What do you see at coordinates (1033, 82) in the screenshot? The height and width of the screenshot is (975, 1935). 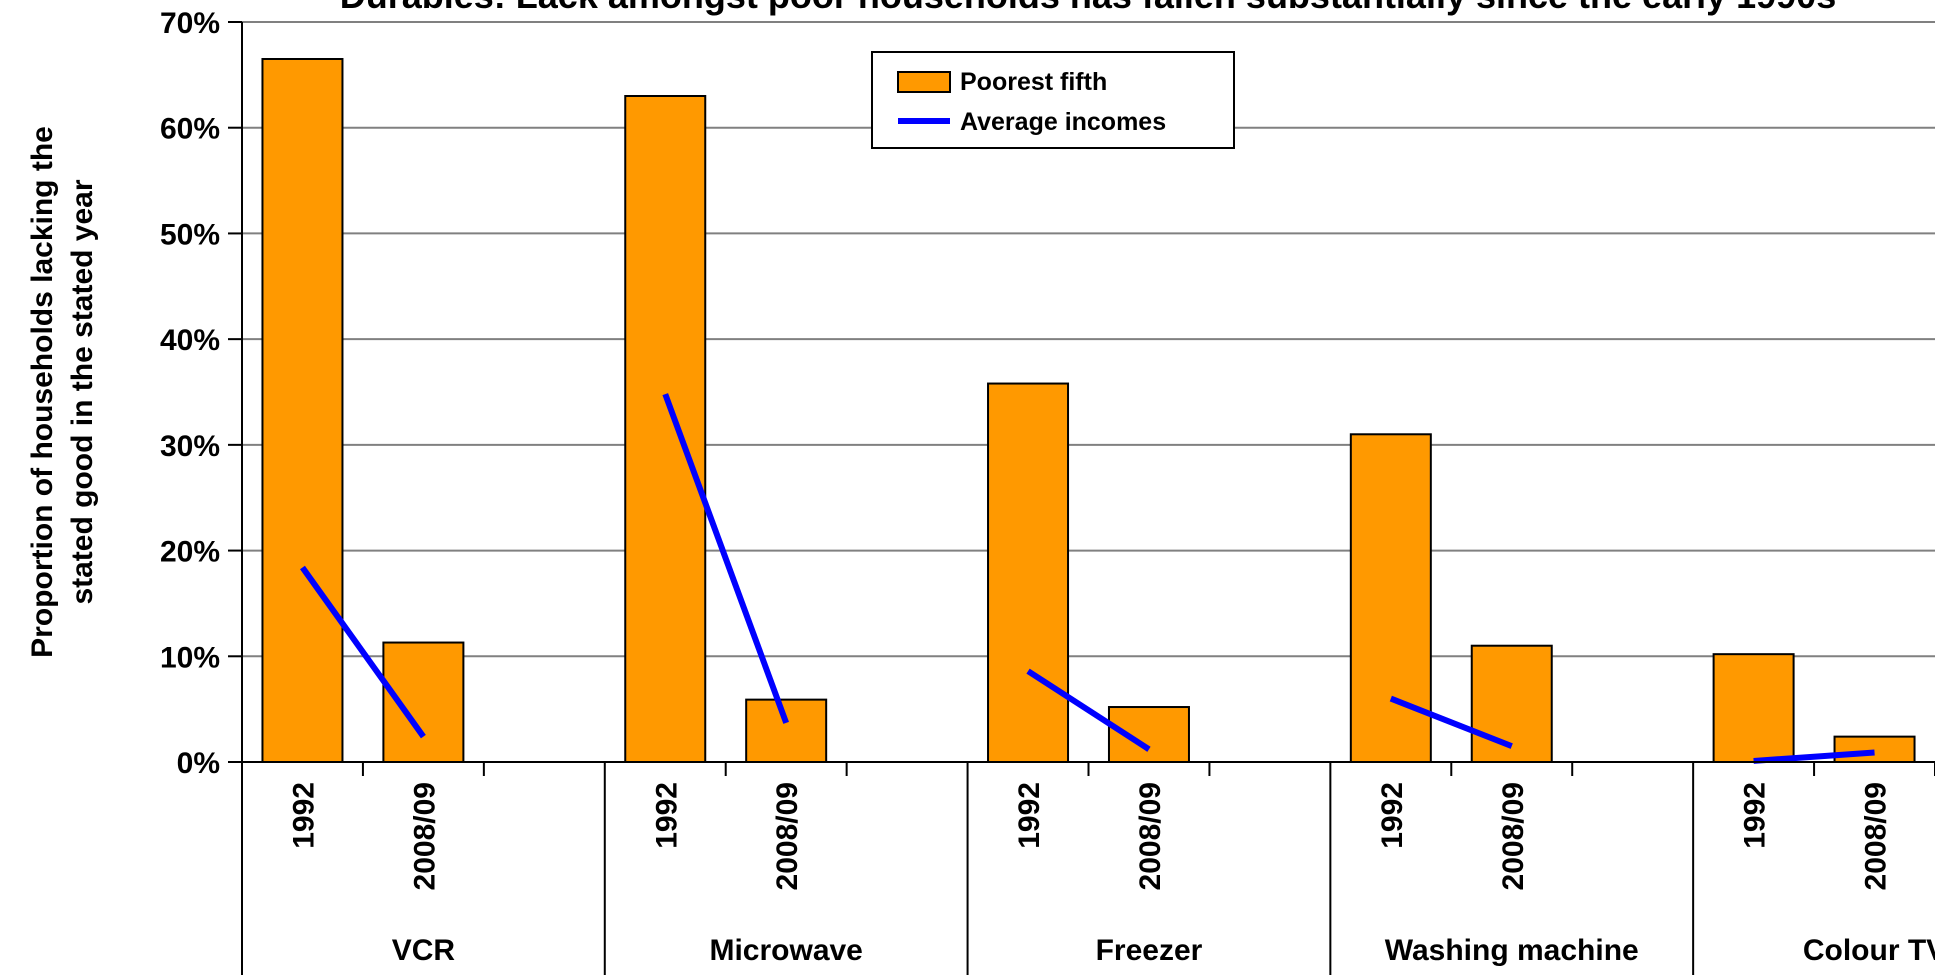 I see `legend-label-poorest-fifth: Poorest fifth` at bounding box center [1033, 82].